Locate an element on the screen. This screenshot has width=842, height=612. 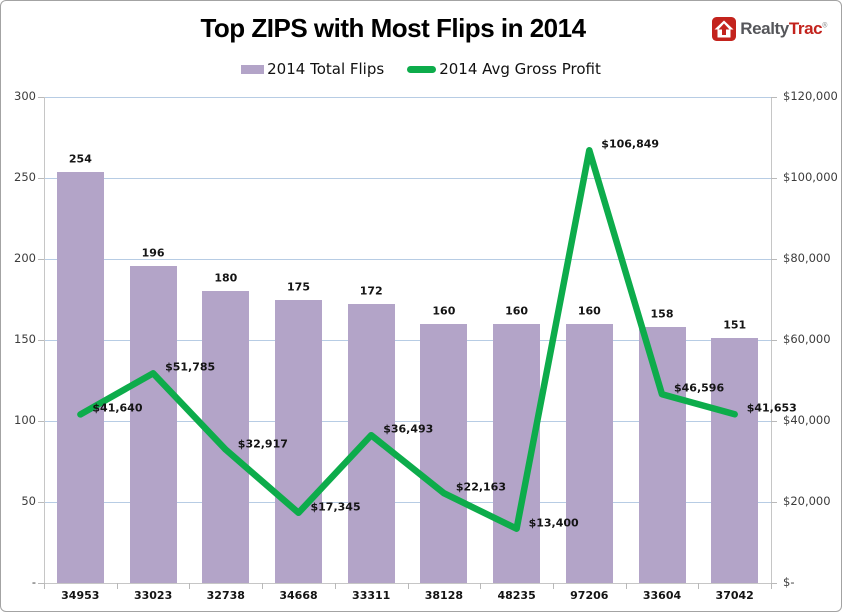
line-value-label: $22,163 is located at coordinates (480, 487).